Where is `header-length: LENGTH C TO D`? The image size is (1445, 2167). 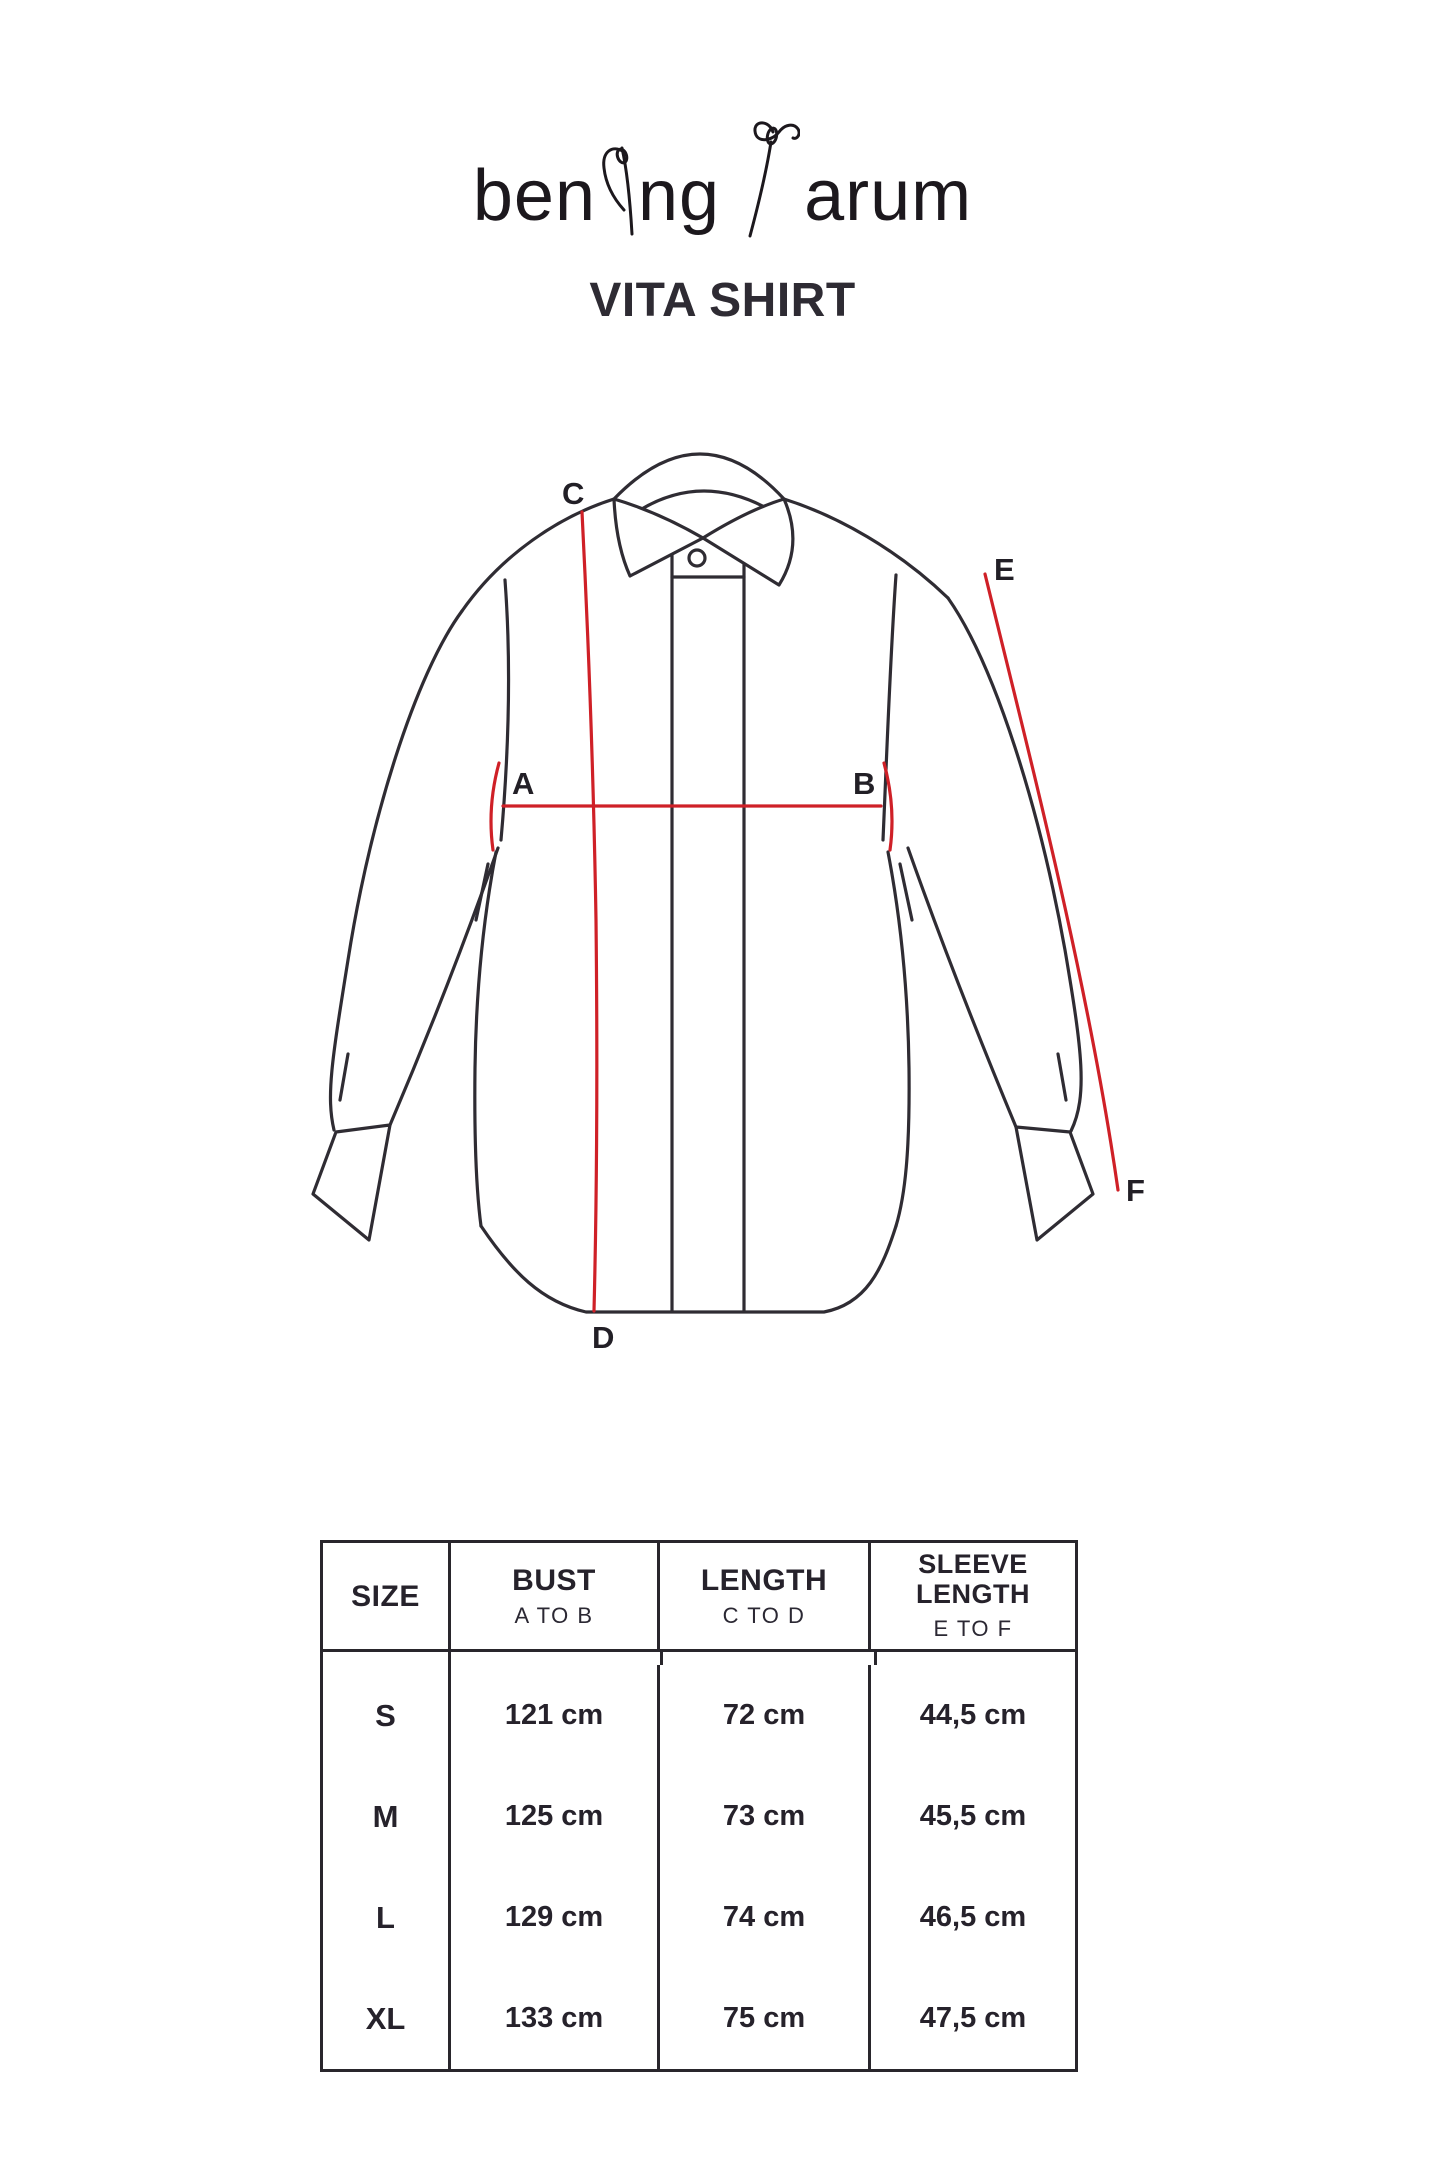
header-length: LENGTH C TO D is located at coordinates (762, 1597).